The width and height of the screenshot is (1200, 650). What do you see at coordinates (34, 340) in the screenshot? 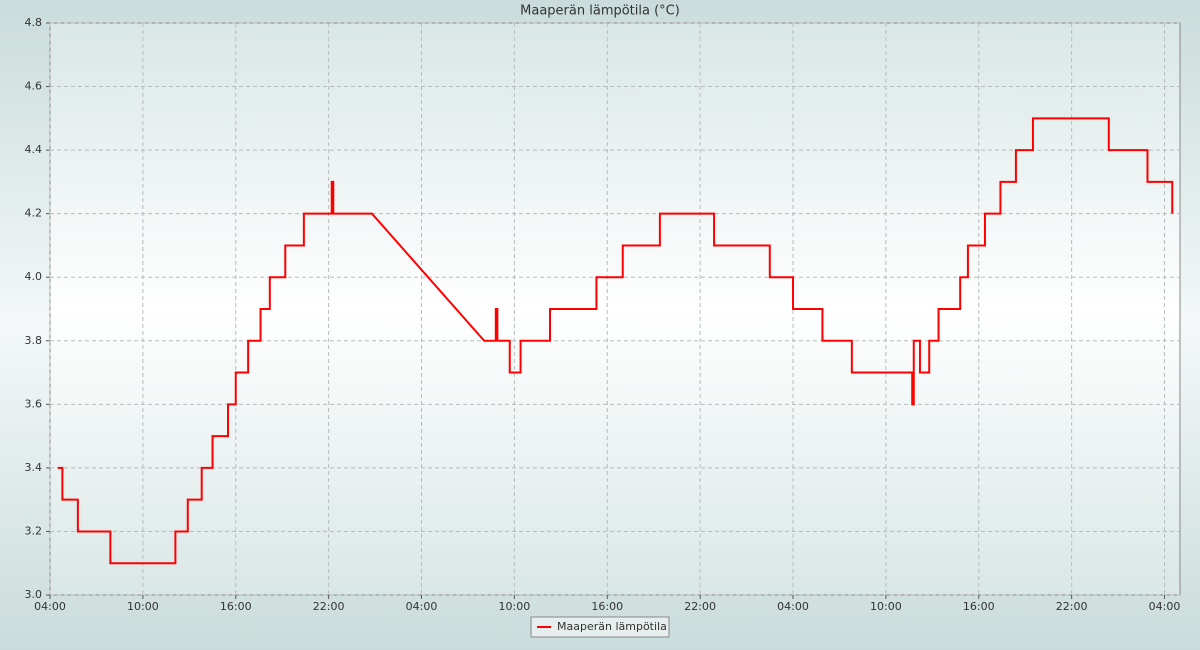
I see `y-tick-label: 3.8` at bounding box center [34, 340].